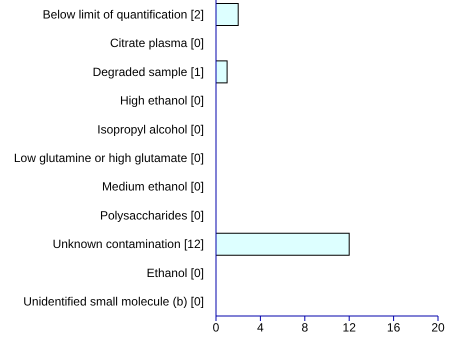  Describe the element at coordinates (152, 215) in the screenshot. I see `y-tick-label: Polysaccharides [0]` at that location.